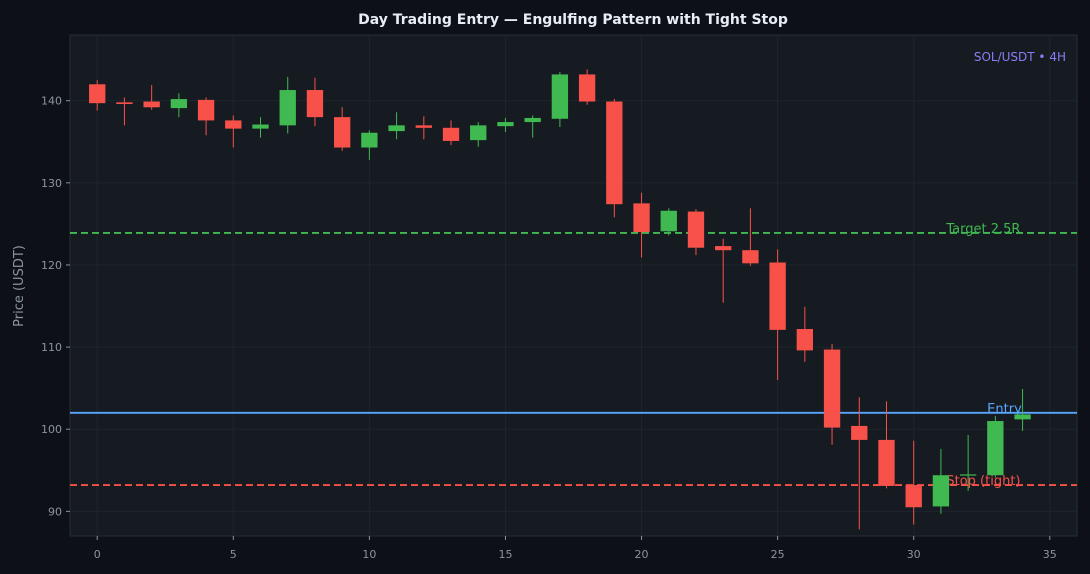 This screenshot has height=574, width=1090. What do you see at coordinates (233, 554) in the screenshot?
I see `x-tick-label: 5` at bounding box center [233, 554].